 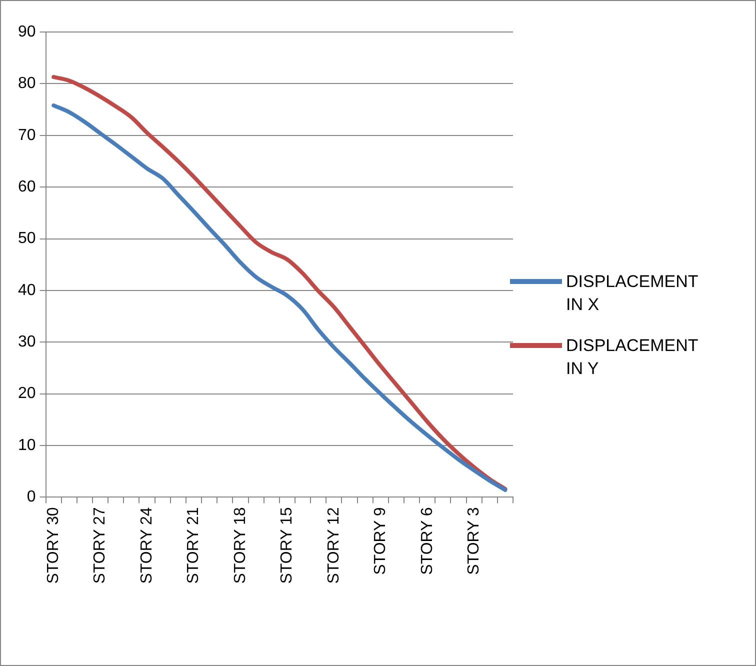 I want to click on x-tick-label: STORY 15, so click(x=287, y=545).